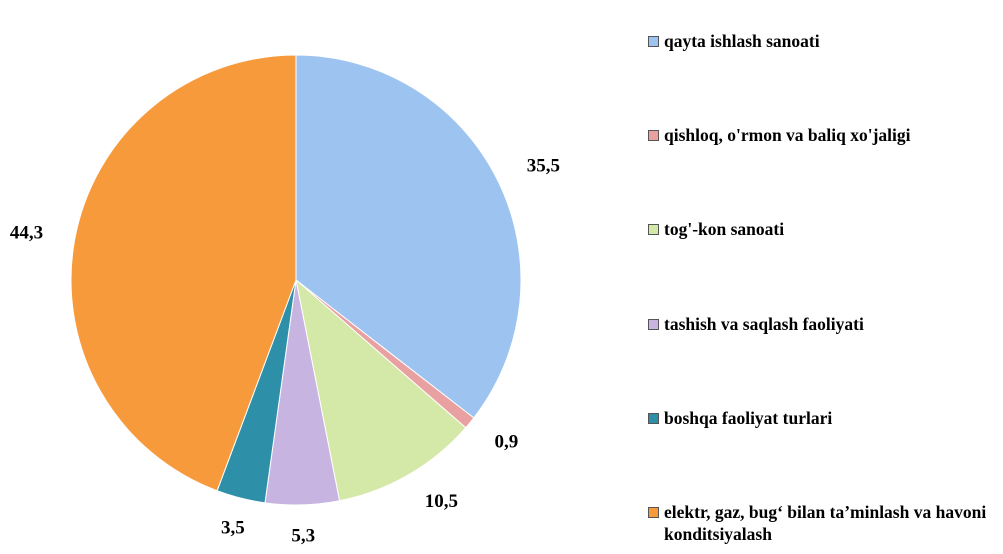 This screenshot has height=554, width=1003. I want to click on data-label: 35,5, so click(543, 165).